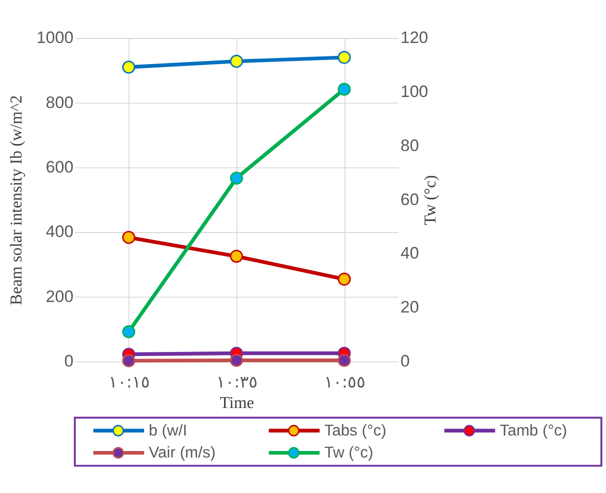  I want to click on x-tick-label: ١٠:٥٥, so click(345, 382).